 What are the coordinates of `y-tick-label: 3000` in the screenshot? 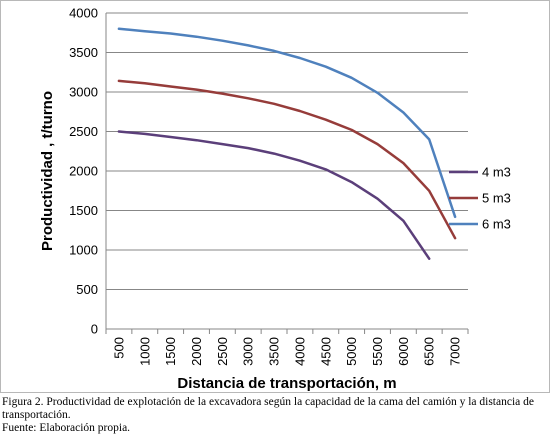 It's located at (83, 92).